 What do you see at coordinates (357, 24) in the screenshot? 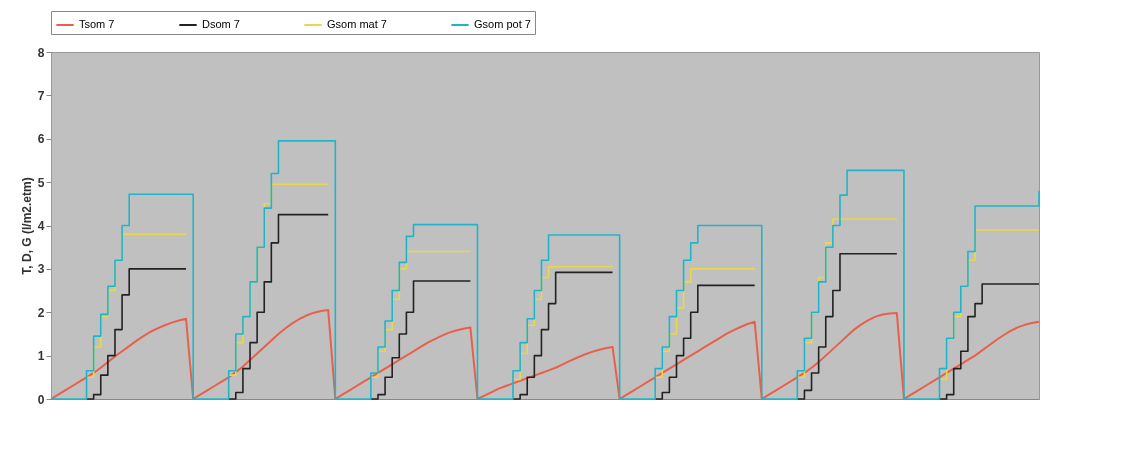
I see `legend-label: Gsom mat 7` at bounding box center [357, 24].